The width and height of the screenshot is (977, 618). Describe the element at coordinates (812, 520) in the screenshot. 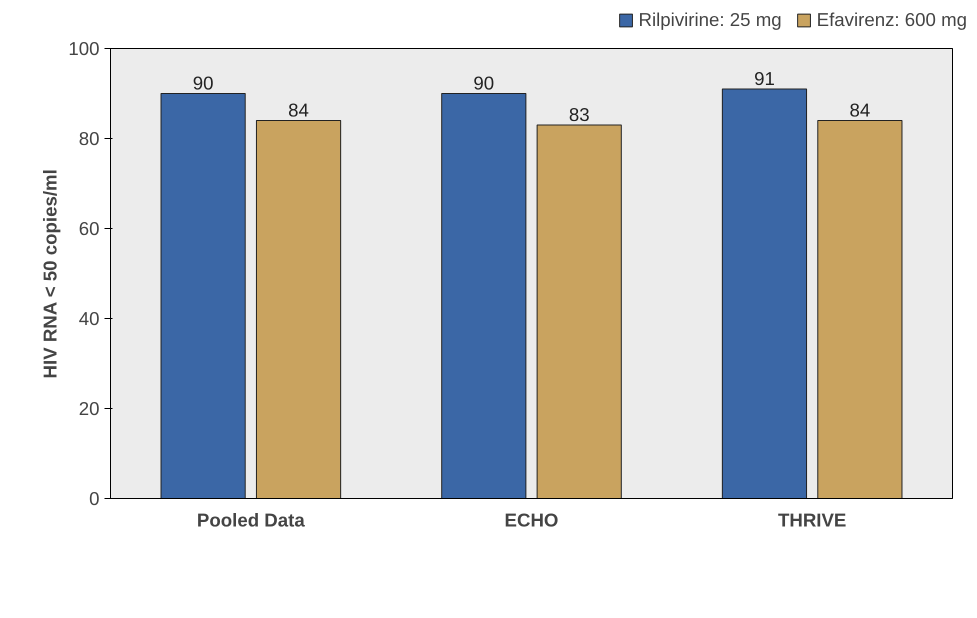

I see `x-tick-label: THRIVE` at that location.